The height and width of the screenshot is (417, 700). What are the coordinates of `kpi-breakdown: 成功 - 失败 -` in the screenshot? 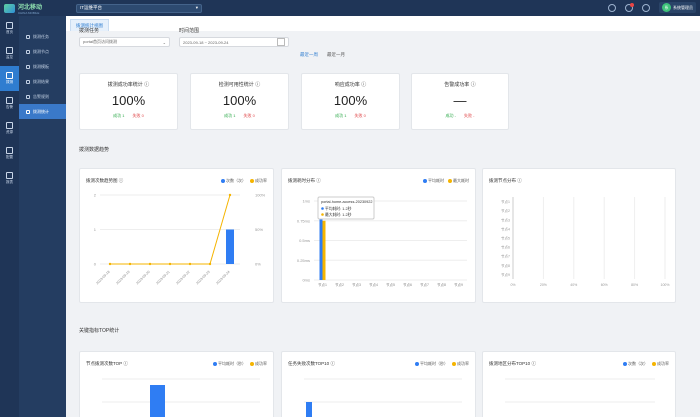 It's located at (460, 116).